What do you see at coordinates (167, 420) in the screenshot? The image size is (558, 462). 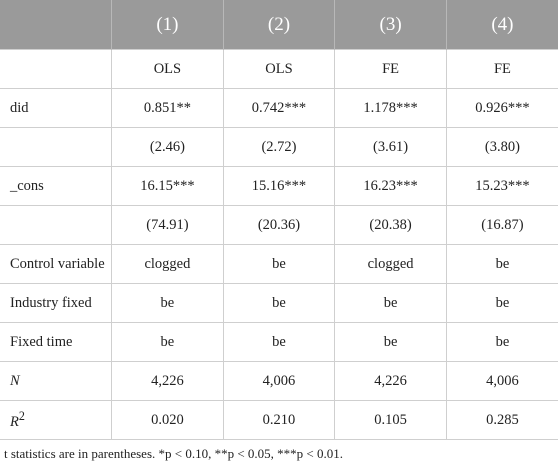 I see `table-cell: 0.020` at bounding box center [167, 420].